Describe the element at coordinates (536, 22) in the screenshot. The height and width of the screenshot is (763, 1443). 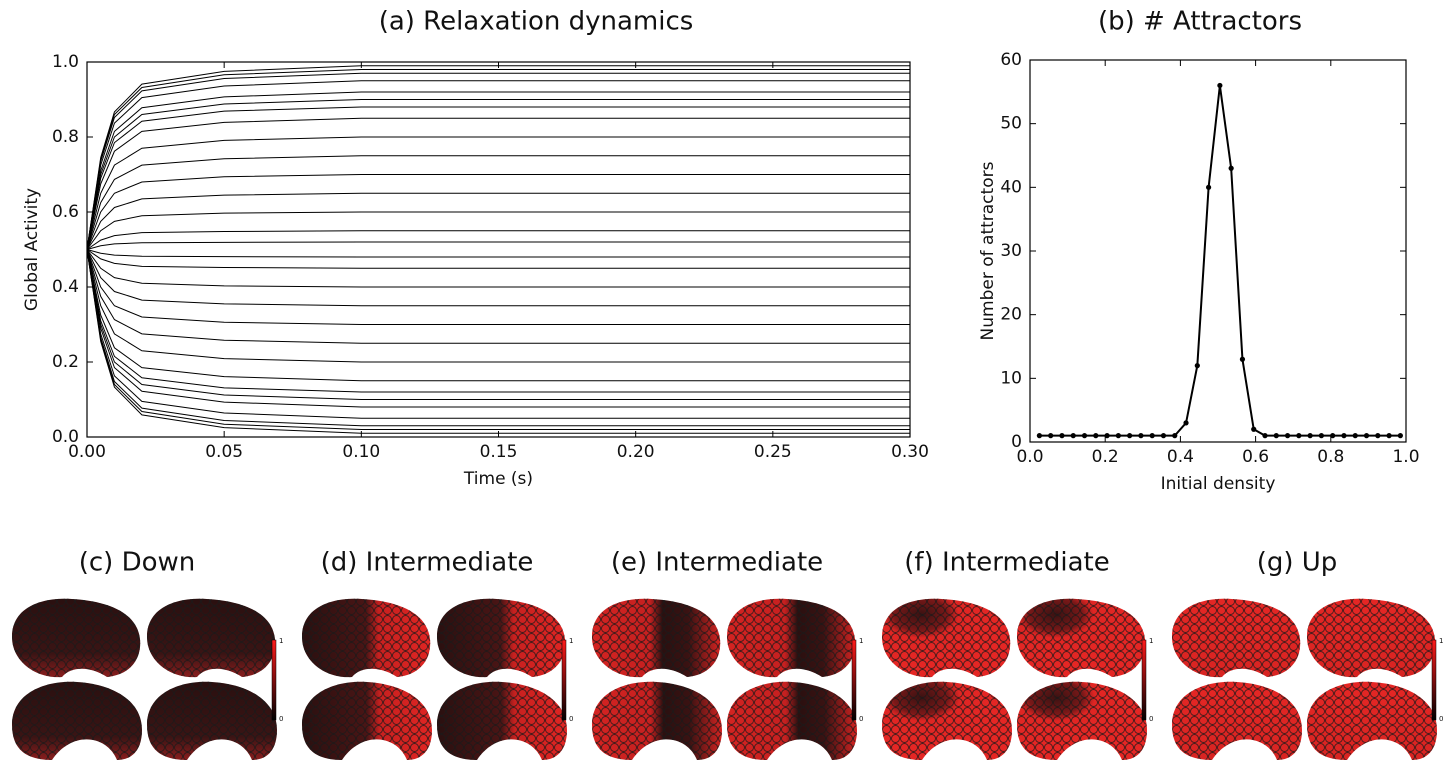
I see `chart-title: (a) Relaxation dynamics` at that location.